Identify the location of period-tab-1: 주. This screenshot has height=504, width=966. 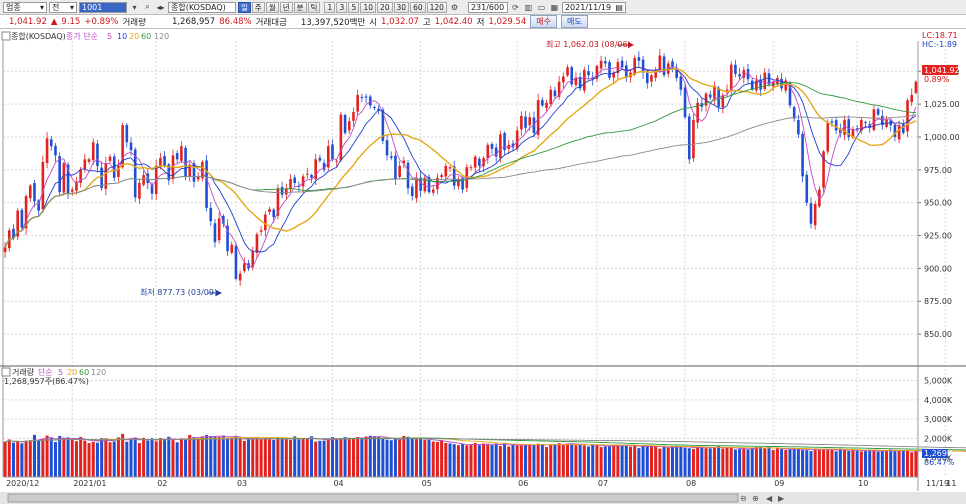
(258, 7).